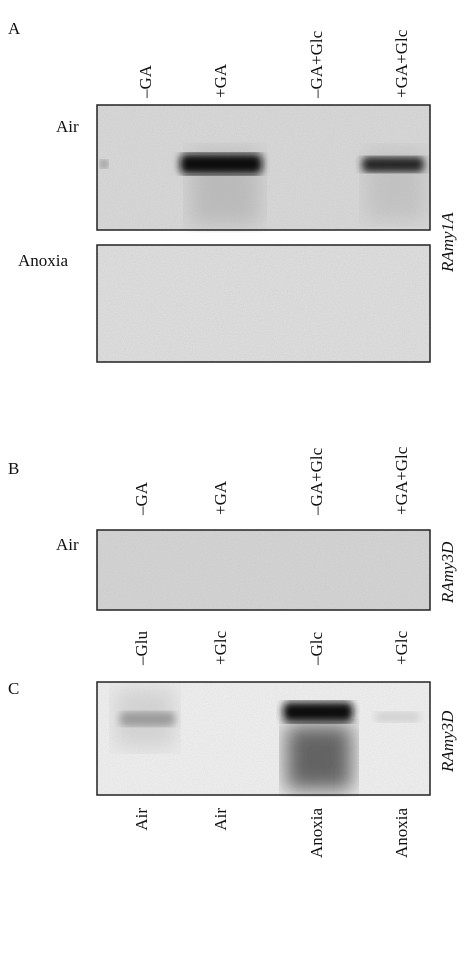 Image resolution: width=468 pixels, height=968 pixels. Describe the element at coordinates (447, 242) in the screenshot. I see `gene-label: RAmy1A` at that location.